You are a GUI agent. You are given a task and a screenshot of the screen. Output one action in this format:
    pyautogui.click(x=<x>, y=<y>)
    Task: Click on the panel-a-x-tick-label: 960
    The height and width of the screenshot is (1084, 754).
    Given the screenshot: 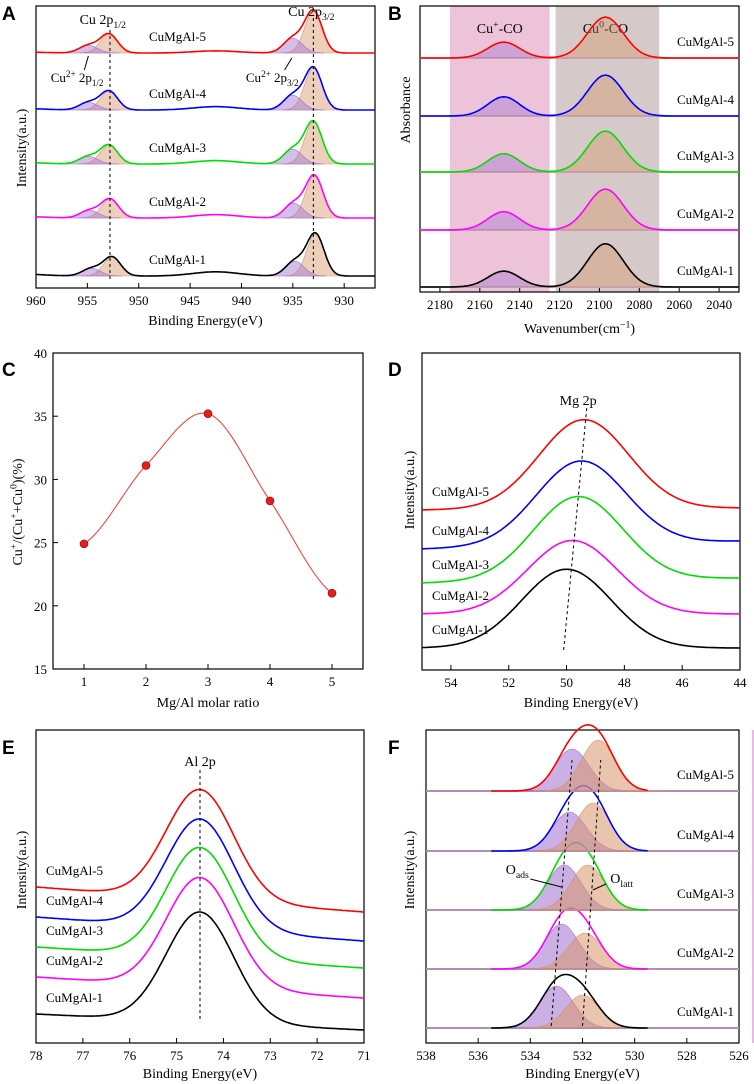 What is the action you would take?
    pyautogui.click(x=36, y=300)
    